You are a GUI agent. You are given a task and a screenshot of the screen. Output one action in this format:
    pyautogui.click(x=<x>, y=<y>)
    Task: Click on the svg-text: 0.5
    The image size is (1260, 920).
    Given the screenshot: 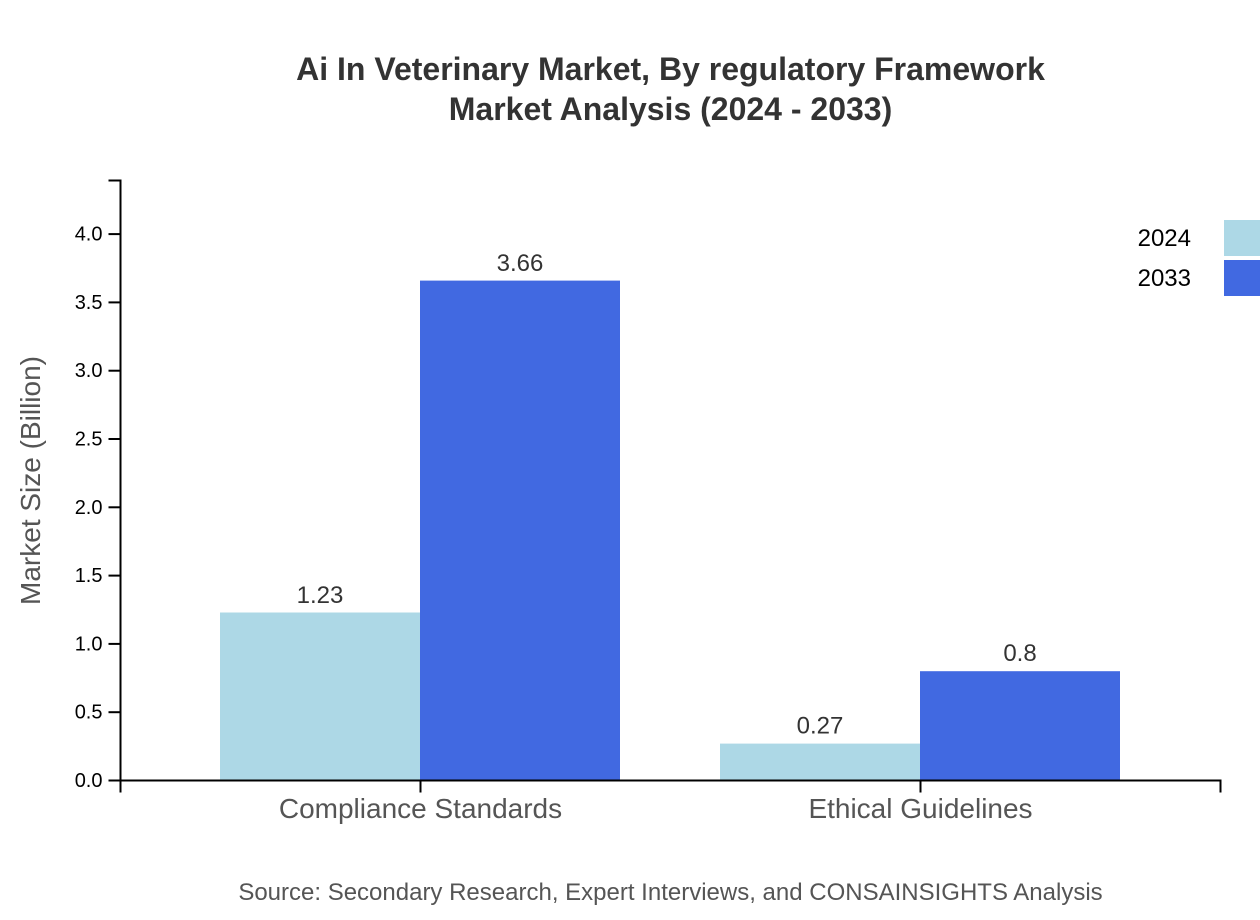 What is the action you would take?
    pyautogui.click(x=89, y=713)
    